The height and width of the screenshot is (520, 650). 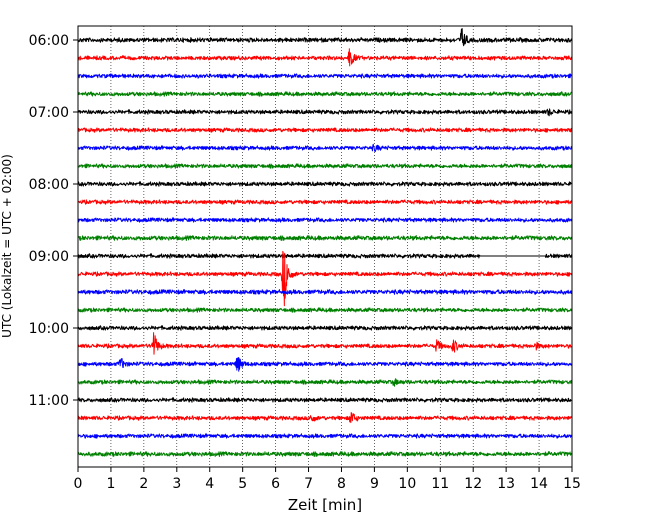 What do you see at coordinates (374, 484) in the screenshot?
I see `x-tick-label: 9` at bounding box center [374, 484].